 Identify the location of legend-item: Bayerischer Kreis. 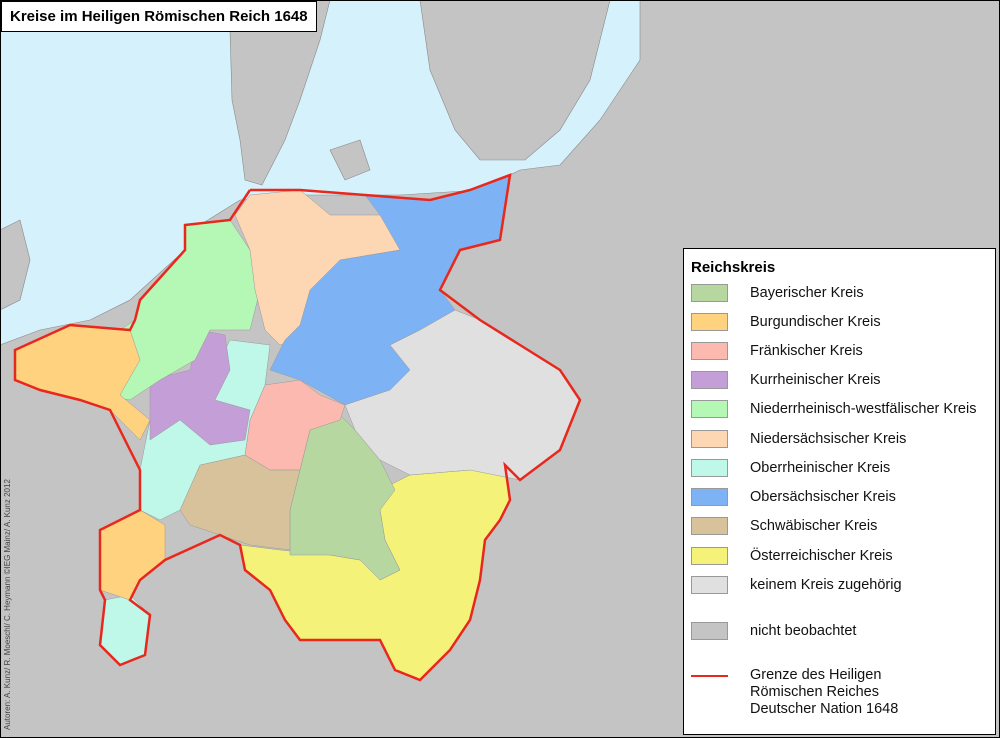
(777, 293).